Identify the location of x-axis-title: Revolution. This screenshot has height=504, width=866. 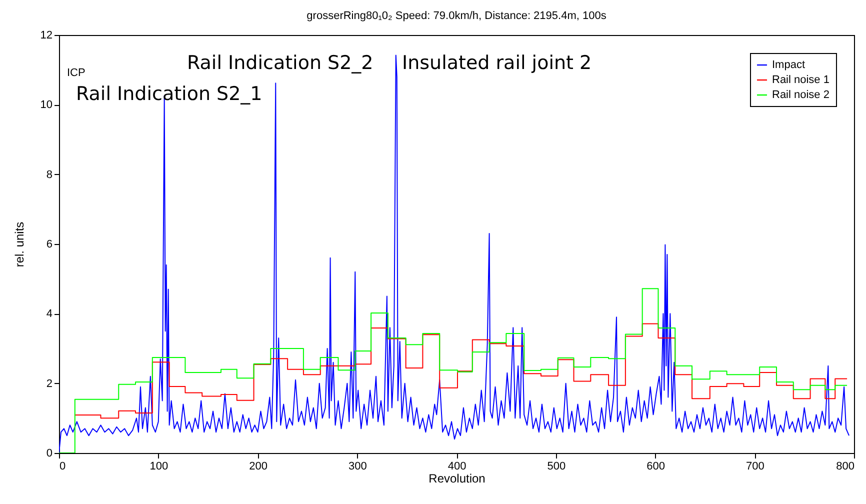
(457, 479).